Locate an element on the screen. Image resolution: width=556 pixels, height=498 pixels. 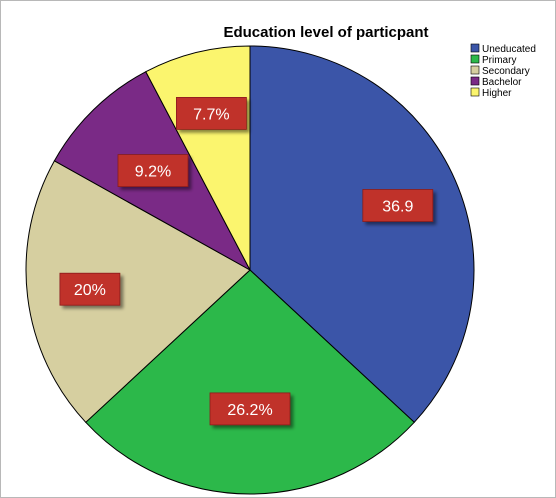
legend-label-uneducated: Uneducated is located at coordinates (509, 49).